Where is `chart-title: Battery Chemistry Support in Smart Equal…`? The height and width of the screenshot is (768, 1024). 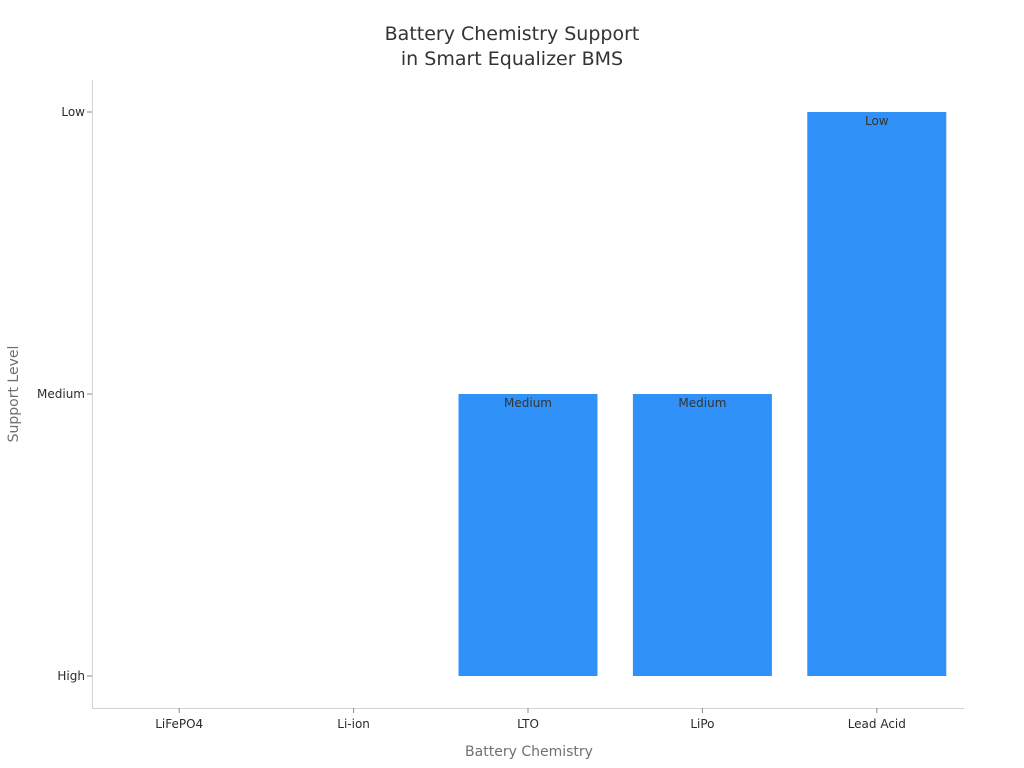 chart-title: Battery Chemistry Support in Smart Equal… is located at coordinates (512, 46).